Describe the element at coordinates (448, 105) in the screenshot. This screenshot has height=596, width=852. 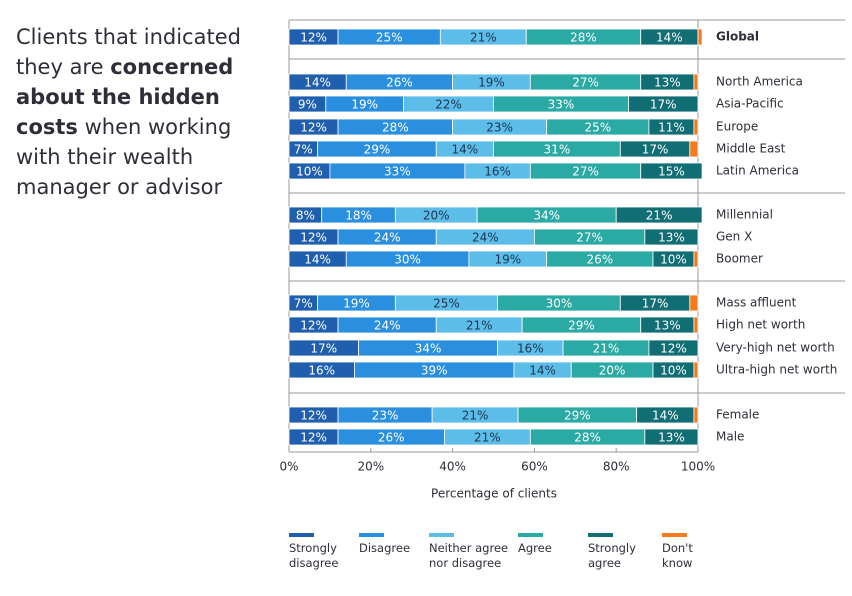
I see `data-label: 22%` at that location.